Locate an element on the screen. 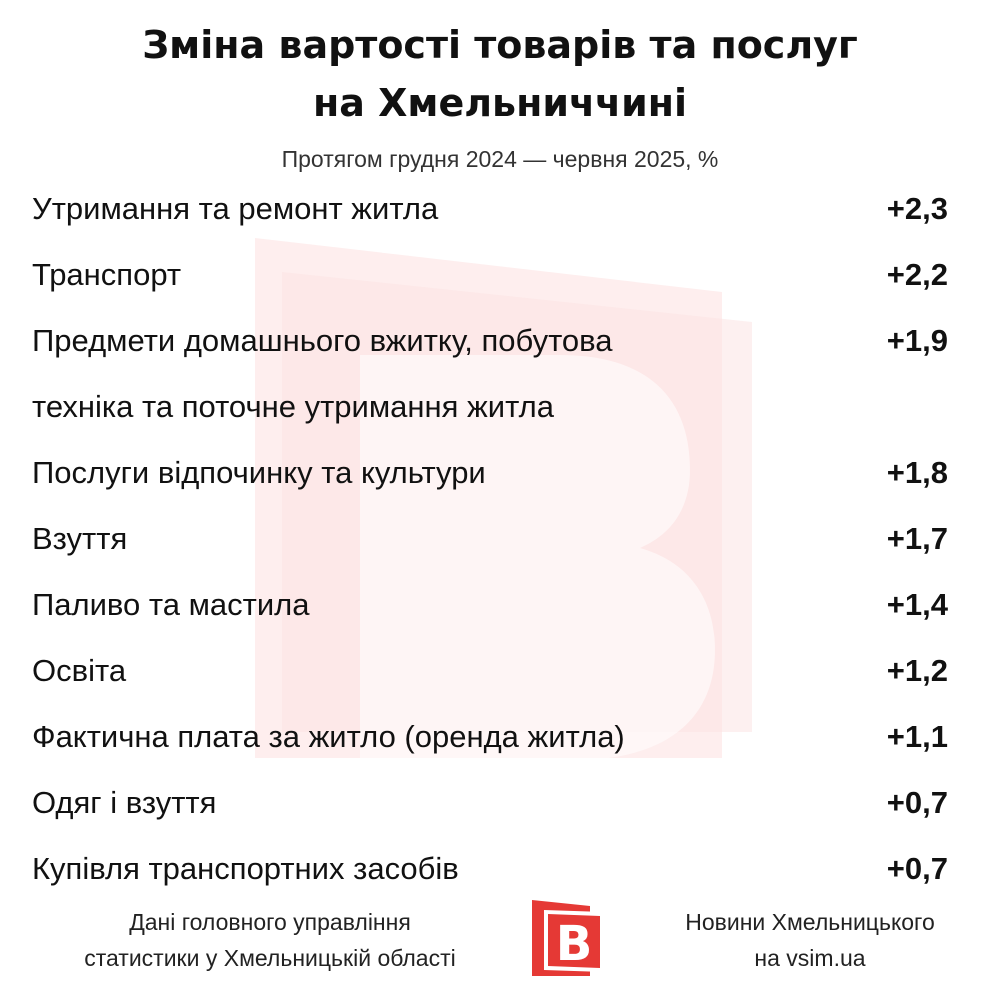 The image size is (1000, 1000). row-value: +1,9 is located at coordinates (917, 340).